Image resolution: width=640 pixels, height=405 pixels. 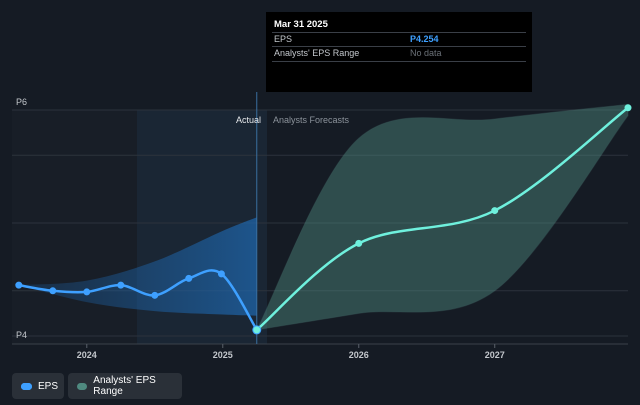 What do you see at coordinates (21, 335) in the screenshot?
I see `y-tick-label-bottom: P4` at bounding box center [21, 335].